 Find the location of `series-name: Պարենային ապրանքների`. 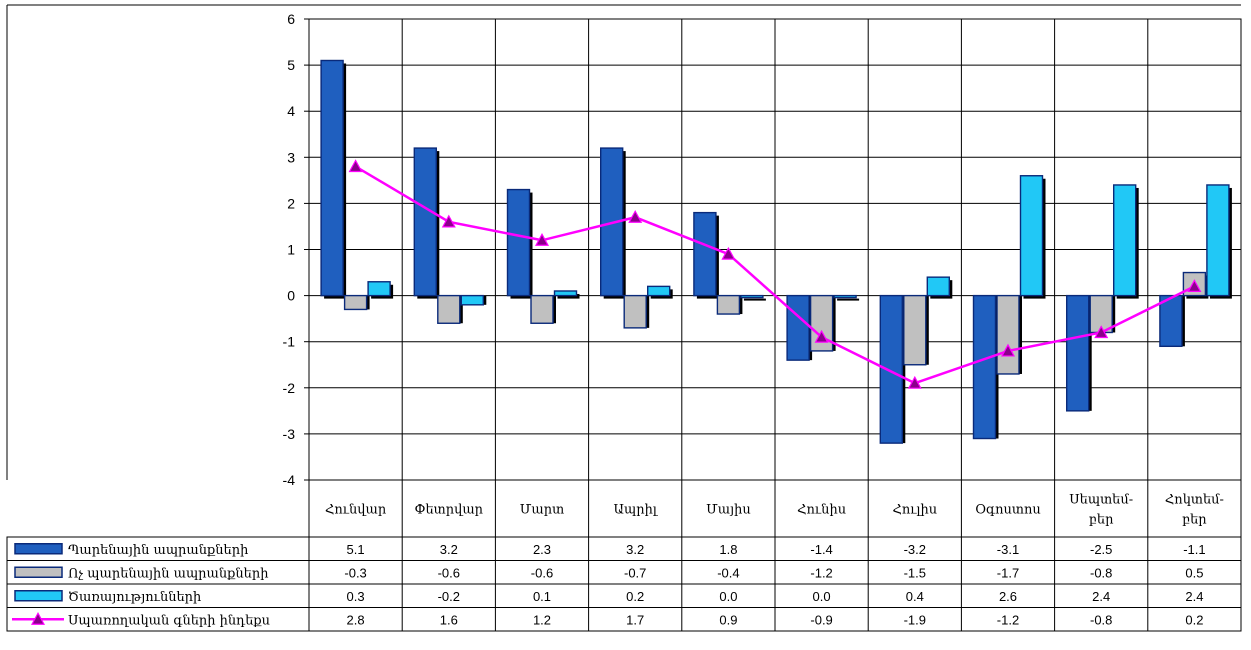

series-name: Պարենային ապրանքների is located at coordinates (158, 550).